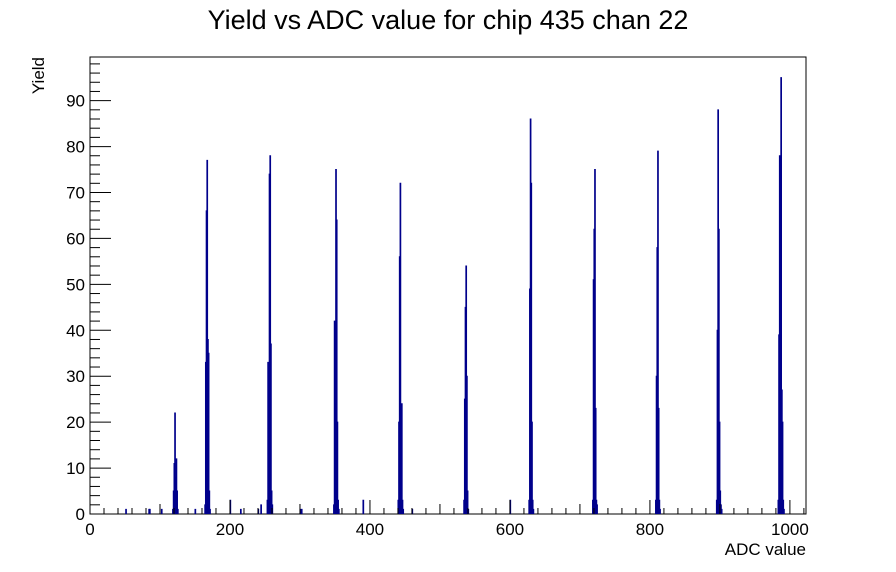 This screenshot has height=572, width=896. I want to click on x-tick-label: 1000, so click(790, 529).